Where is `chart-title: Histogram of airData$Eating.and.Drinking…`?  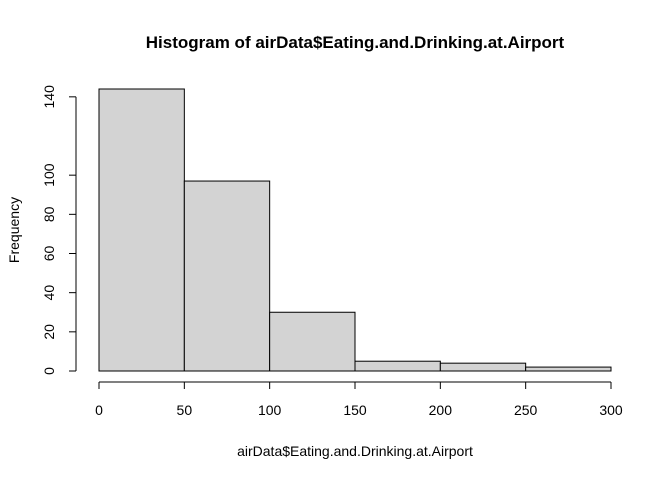 chart-title: Histogram of airData$Eating.and.Drinking… is located at coordinates (355, 42).